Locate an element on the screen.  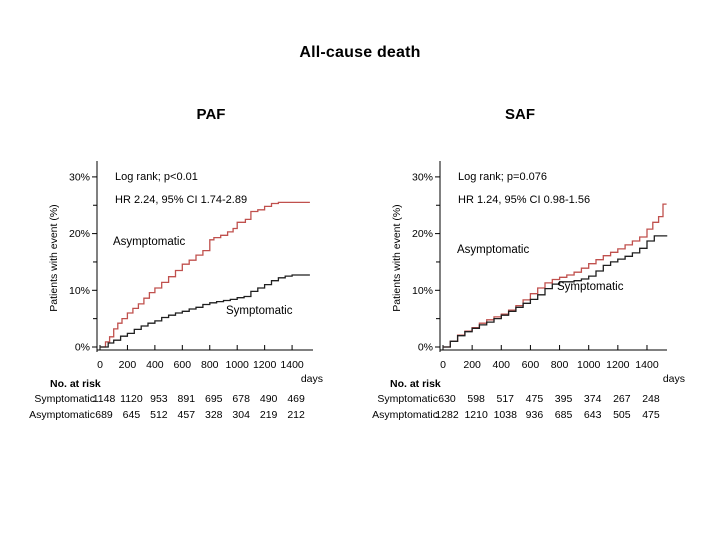
risk-value: 643 is located at coordinates (593, 415).